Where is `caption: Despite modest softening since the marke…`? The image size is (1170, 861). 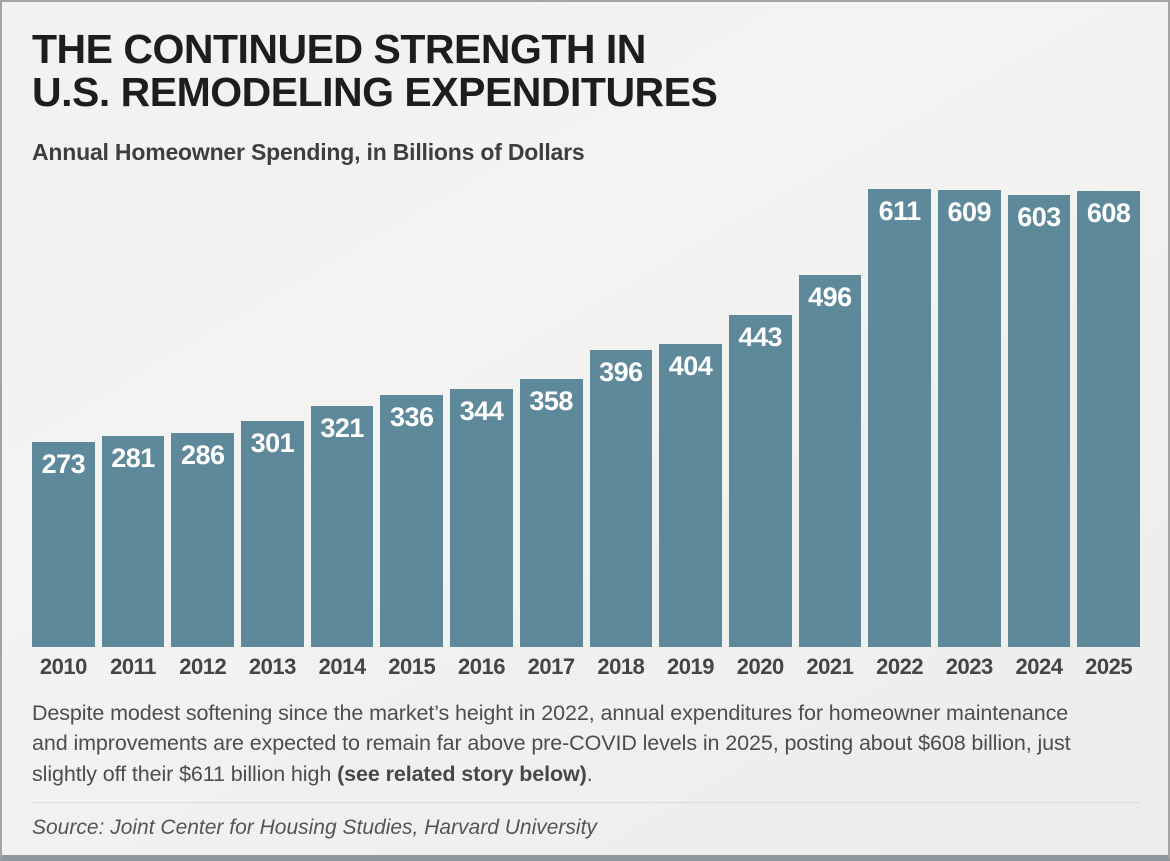
caption: Despite modest softening since the marke… is located at coordinates (569, 744).